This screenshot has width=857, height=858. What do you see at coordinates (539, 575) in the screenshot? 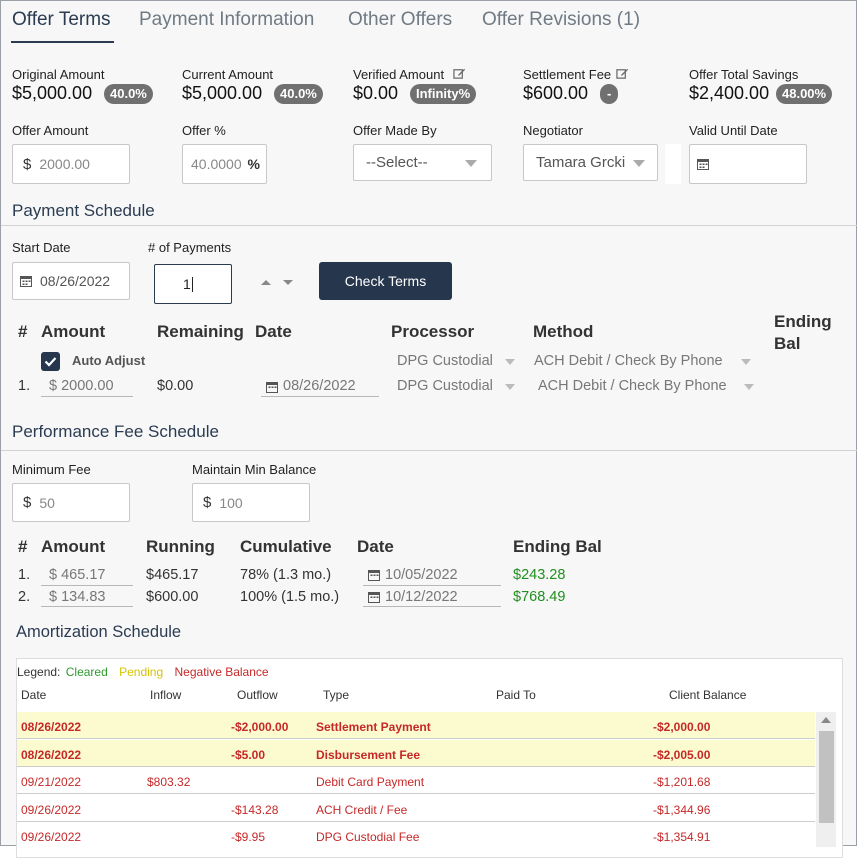
I see `fee-ending-bal: $243.28` at bounding box center [539, 575].